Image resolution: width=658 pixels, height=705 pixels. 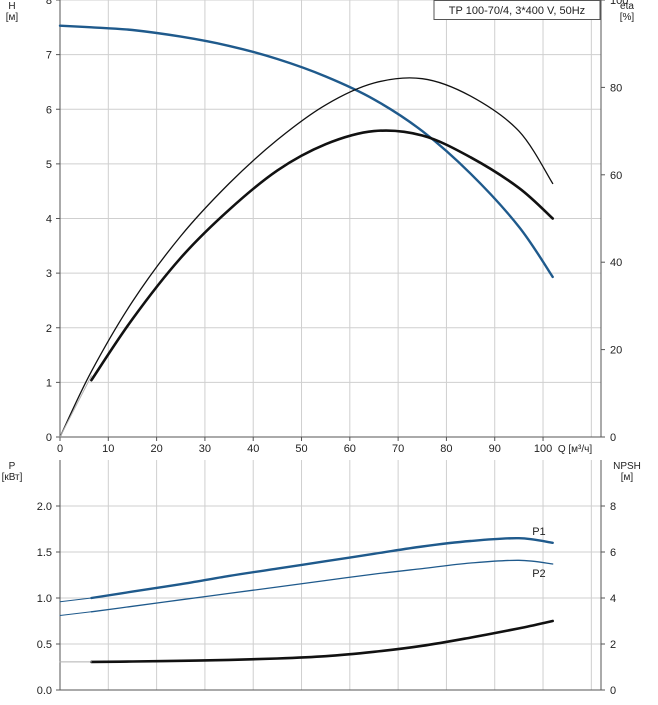 I want to click on right-tick-label: 100, so click(x=619, y=3).